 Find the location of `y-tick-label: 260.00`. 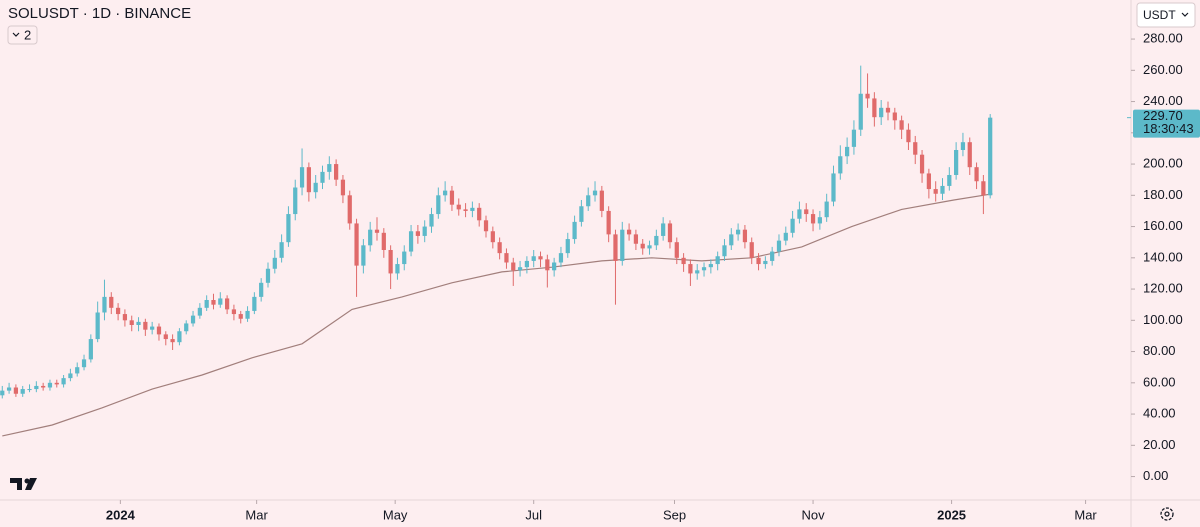

y-tick-label: 260.00 is located at coordinates (1163, 69).